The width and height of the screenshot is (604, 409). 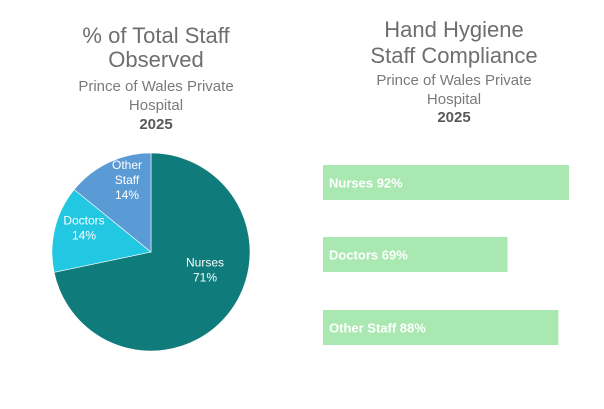 I want to click on pie-slice-other-staff, so click(x=112, y=202).